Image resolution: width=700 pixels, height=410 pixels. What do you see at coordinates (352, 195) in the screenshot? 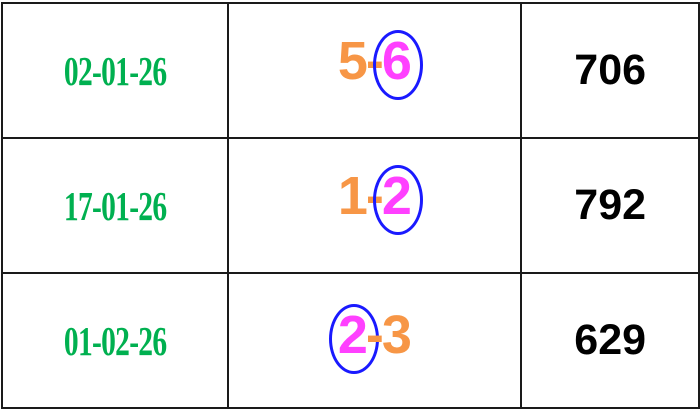
I see `jodi-digit: 1` at bounding box center [352, 195].